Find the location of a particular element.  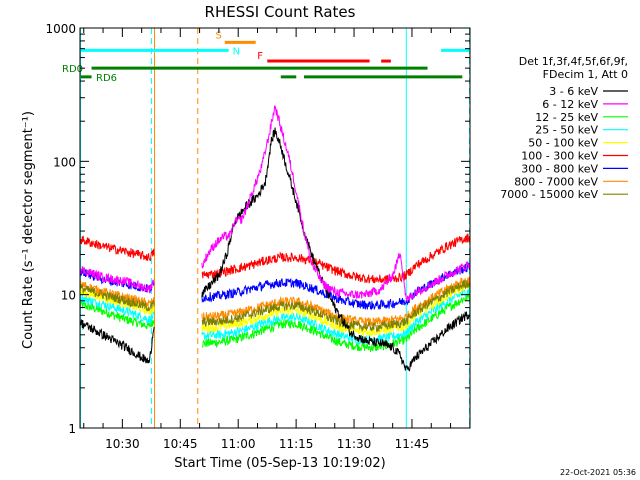

flag-label-f: F is located at coordinates (260, 56).